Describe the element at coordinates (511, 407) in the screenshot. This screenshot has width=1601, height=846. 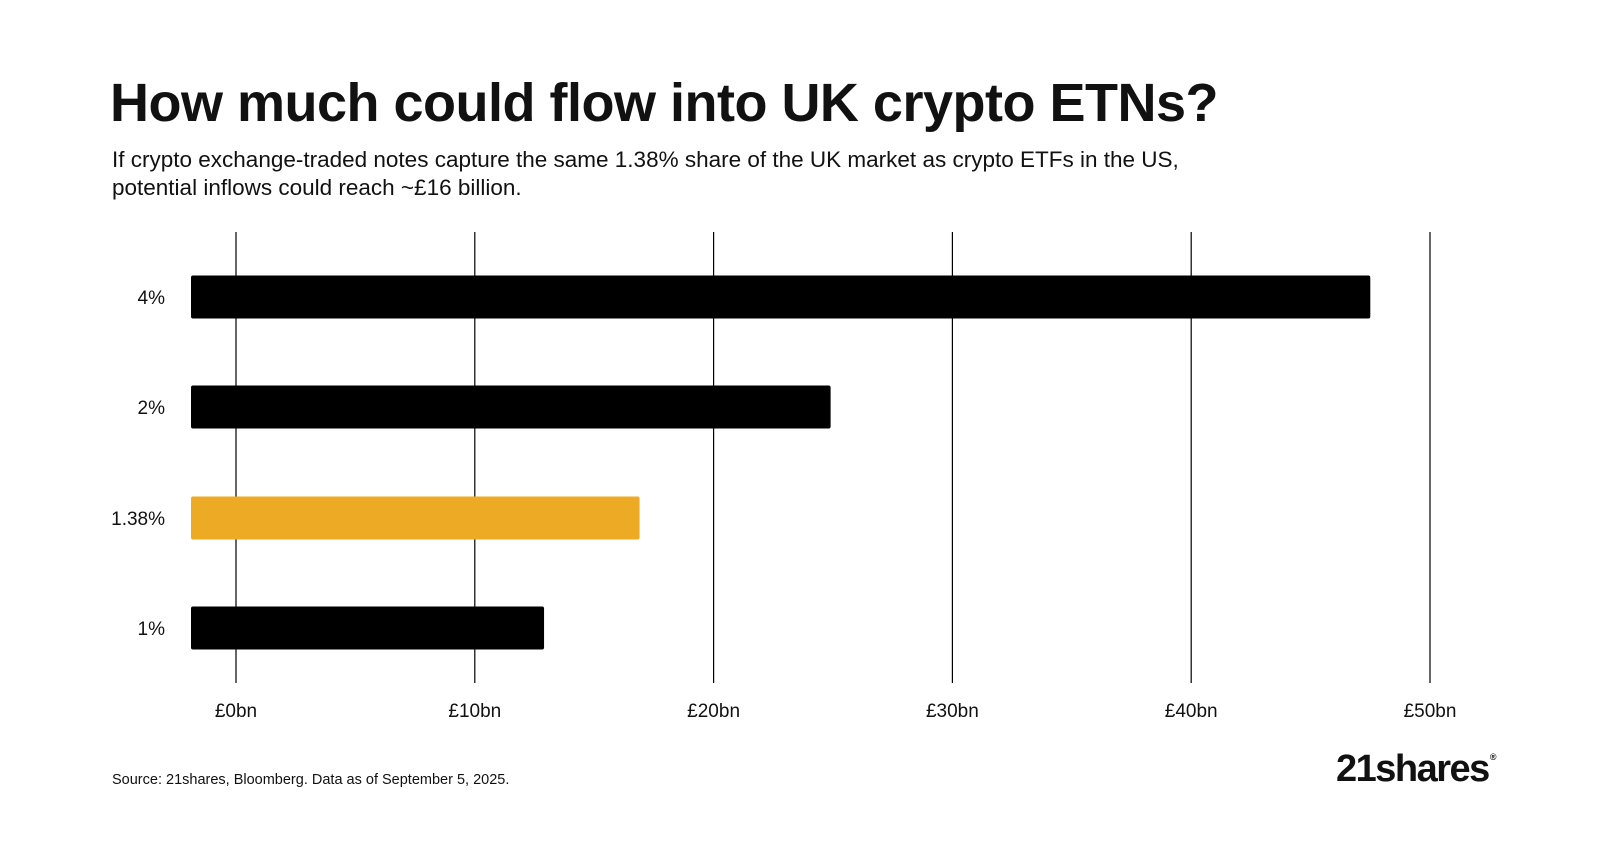
I see `bar-2pct` at that location.